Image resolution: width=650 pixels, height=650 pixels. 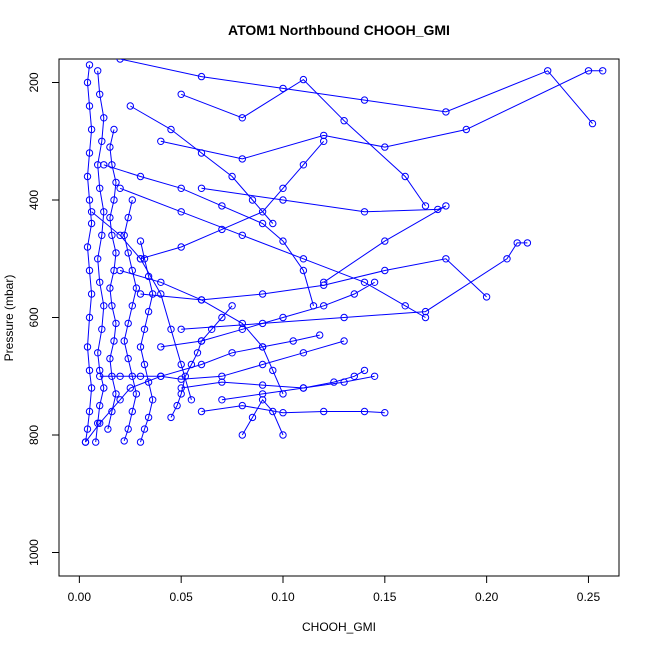 What do you see at coordinates (80, 597) in the screenshot?
I see `x-tick-label: 0.00` at bounding box center [80, 597].